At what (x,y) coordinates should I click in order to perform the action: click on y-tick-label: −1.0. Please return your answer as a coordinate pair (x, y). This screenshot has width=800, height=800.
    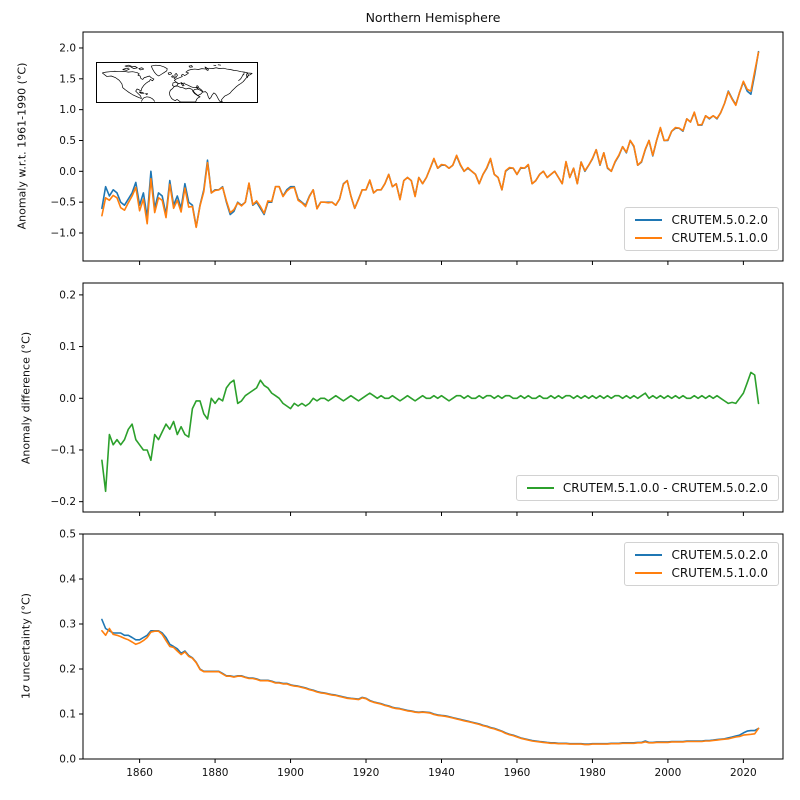
    Looking at the image, I should click on (64, 233).